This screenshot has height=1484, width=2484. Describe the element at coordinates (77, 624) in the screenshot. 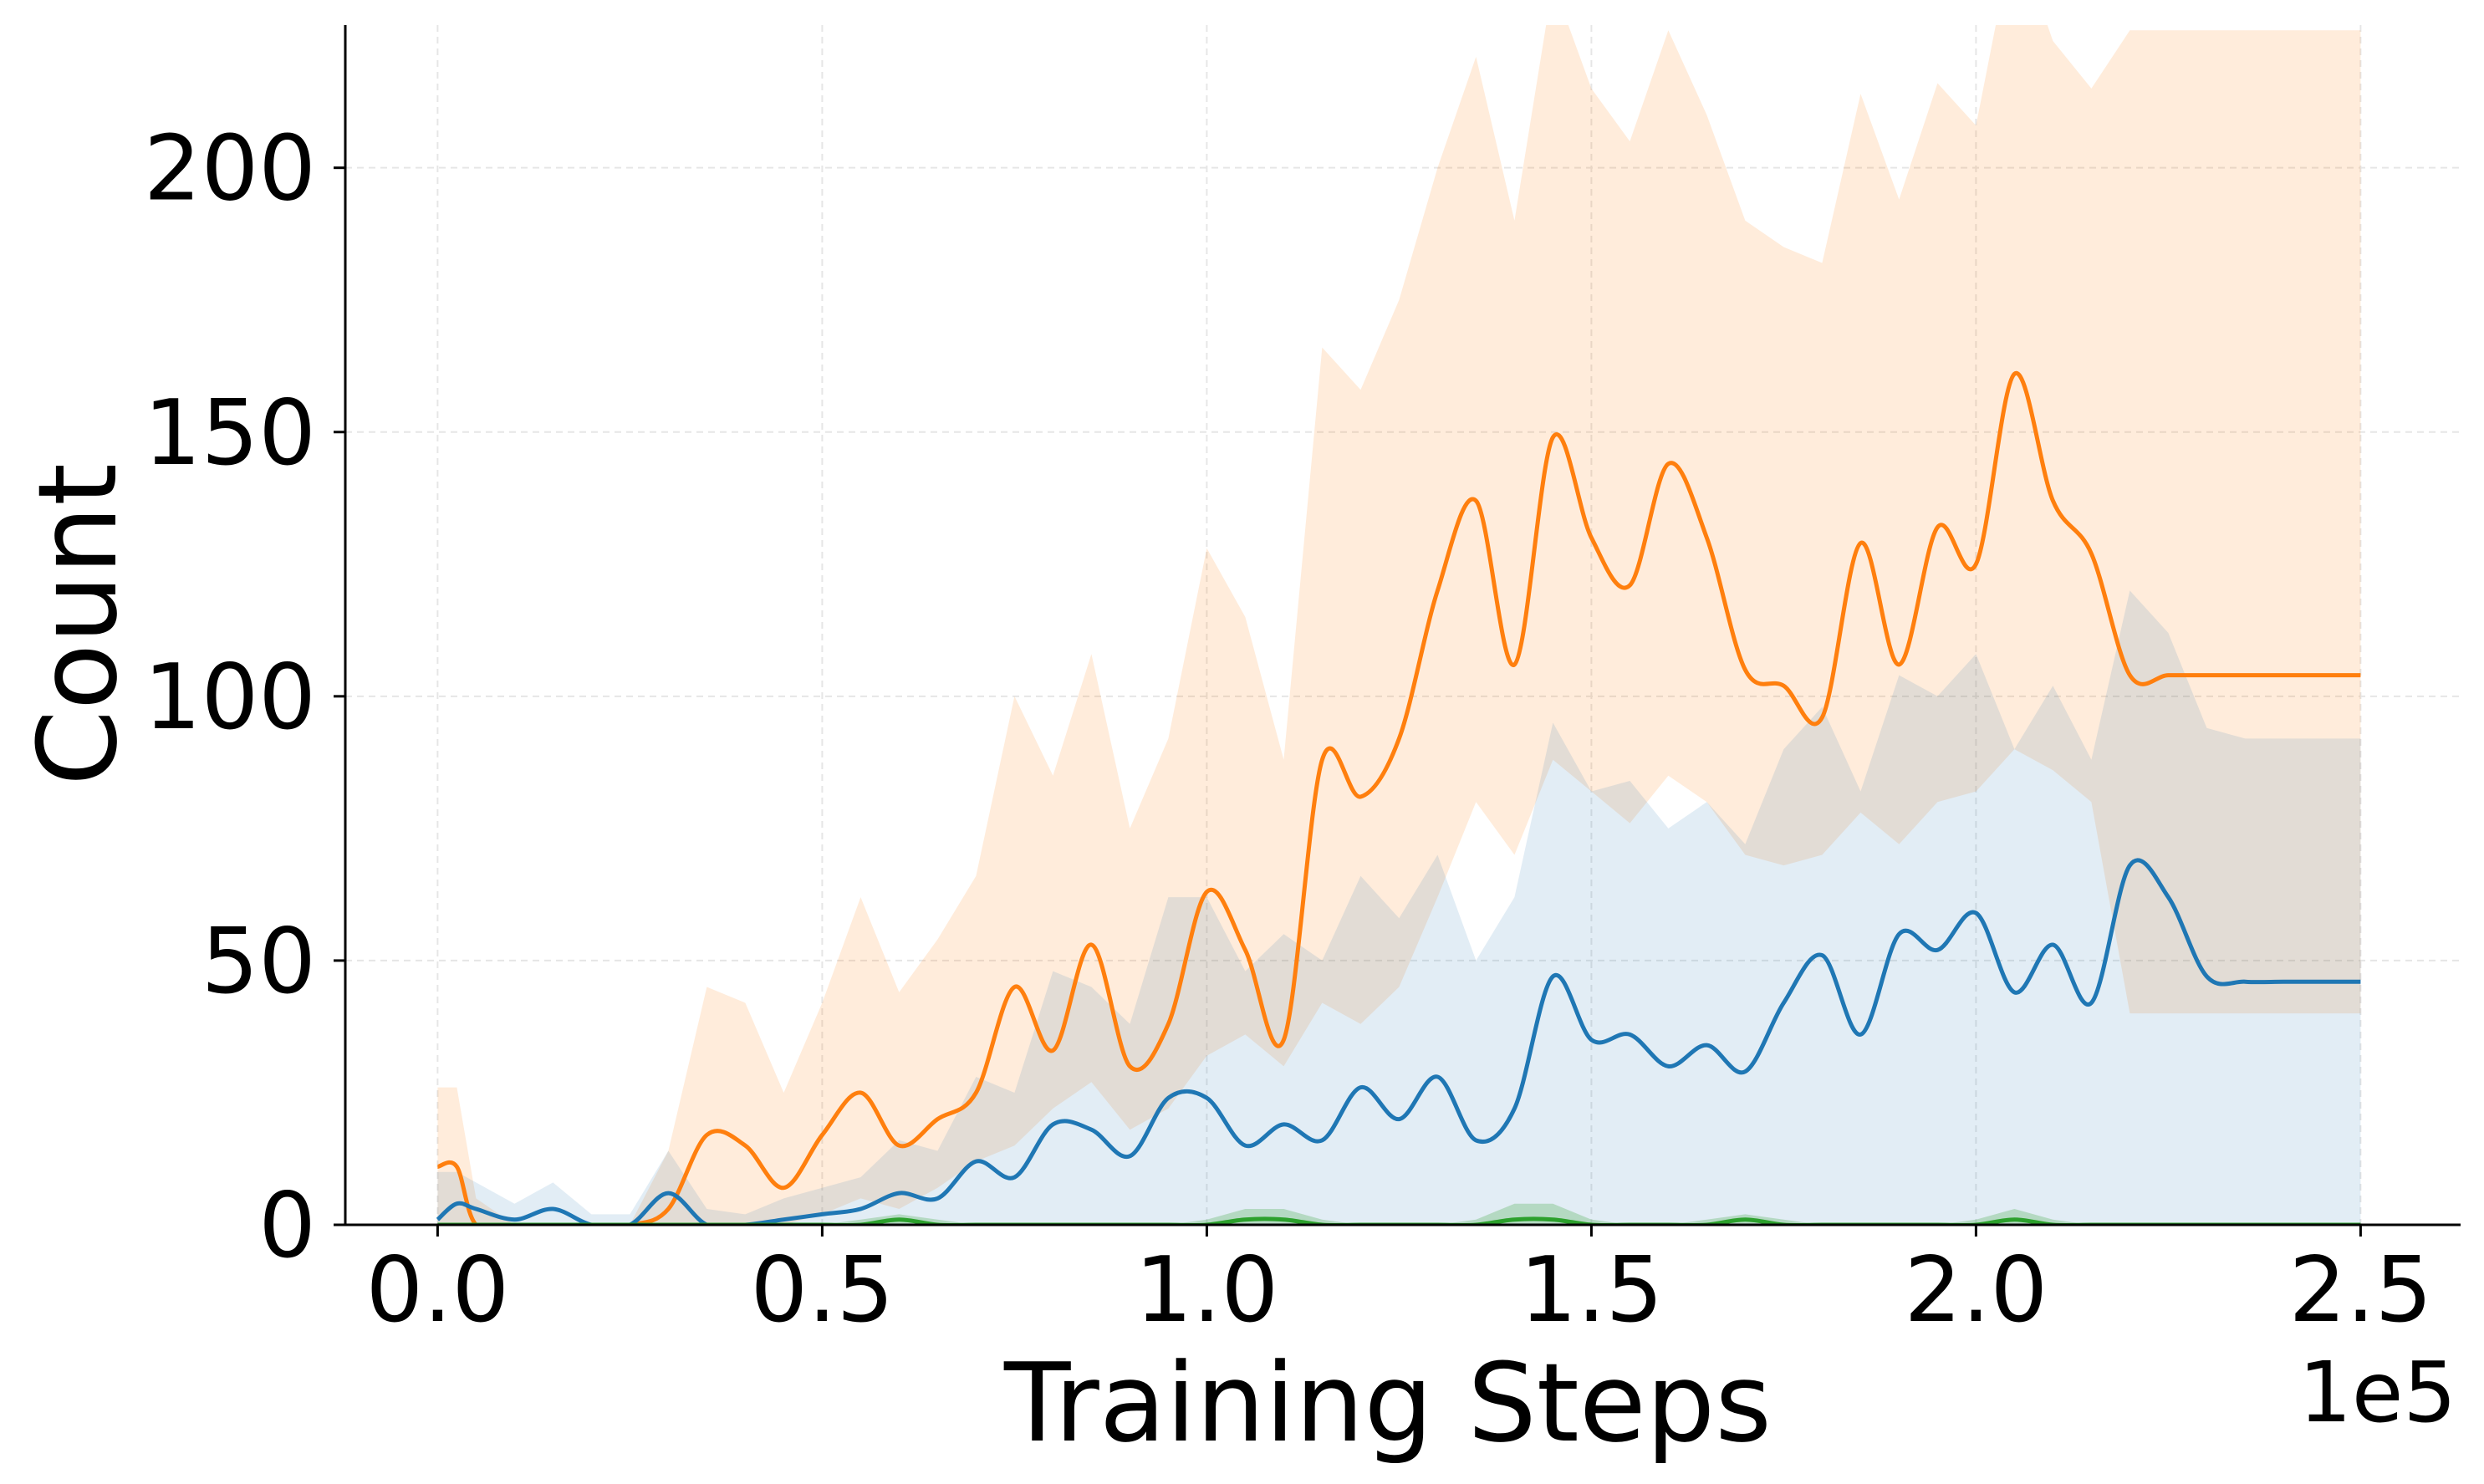

I see `y-axis-label: Count` at that location.